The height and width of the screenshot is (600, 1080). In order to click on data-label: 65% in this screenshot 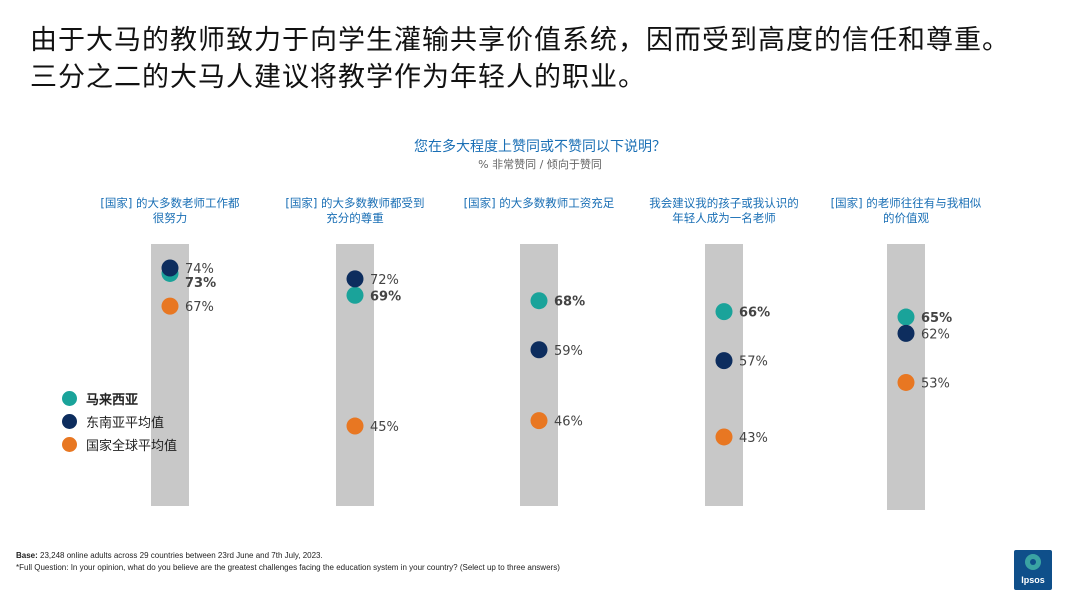, I will do `click(936, 318)`.